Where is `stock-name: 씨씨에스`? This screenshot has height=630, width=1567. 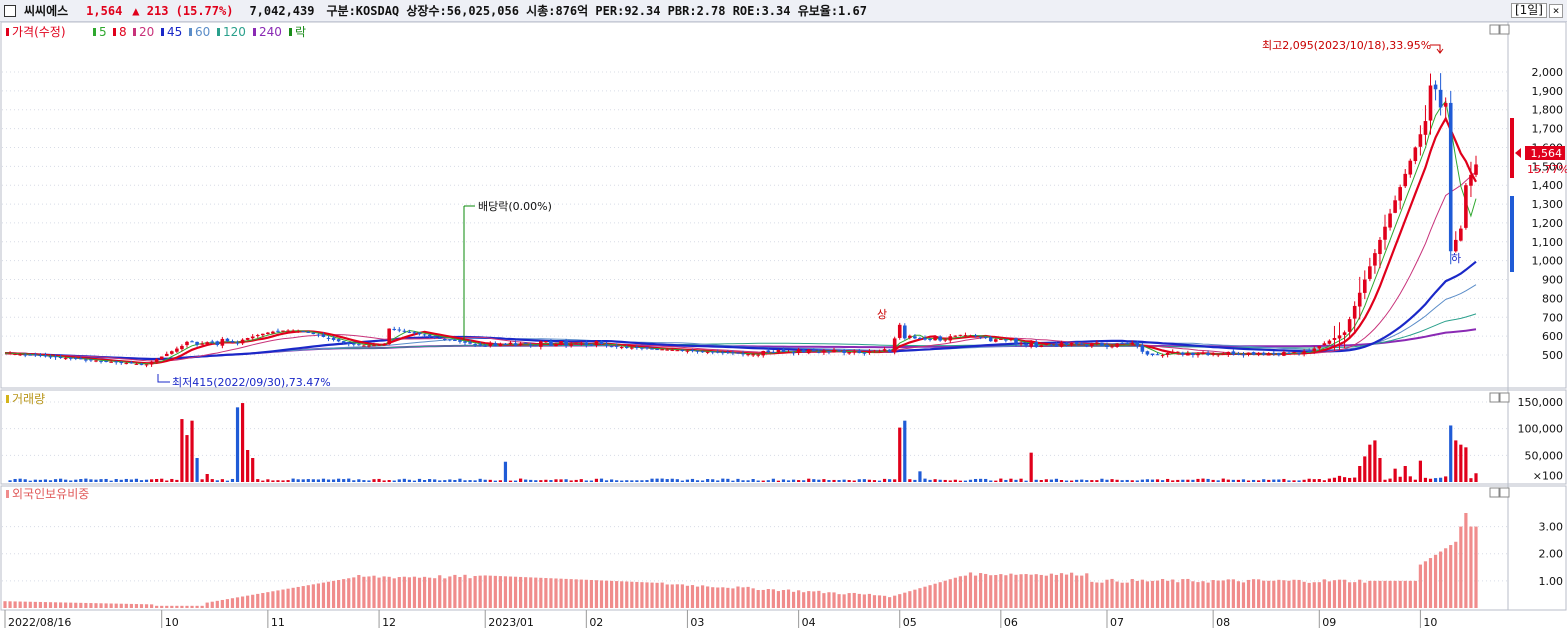
stock-name: 씨씨에스 is located at coordinates (46, 11).